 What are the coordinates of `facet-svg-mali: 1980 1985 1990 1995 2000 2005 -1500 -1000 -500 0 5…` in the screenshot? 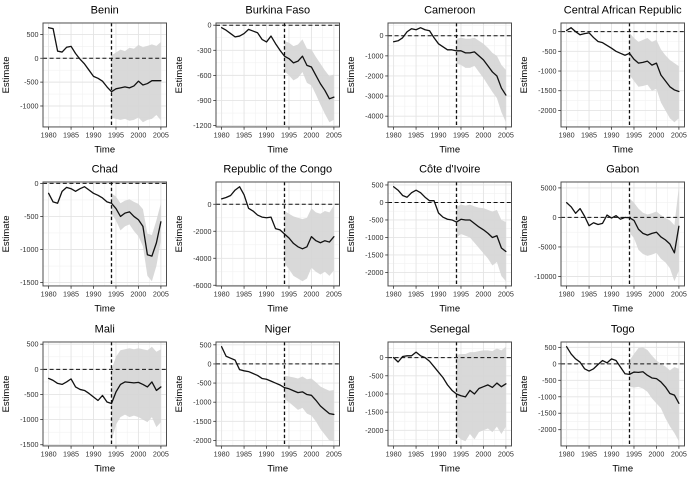 It's located at (85, 398).